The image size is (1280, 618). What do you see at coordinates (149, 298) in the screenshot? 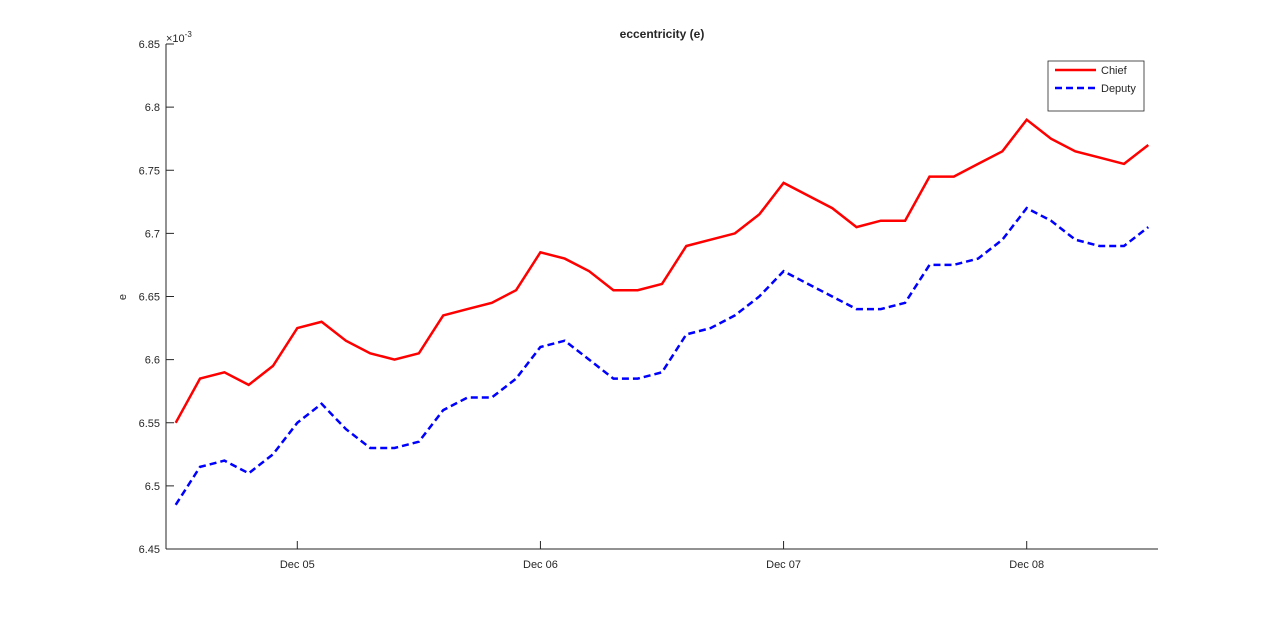
I see `y-tick-label: 6.65` at bounding box center [149, 298].